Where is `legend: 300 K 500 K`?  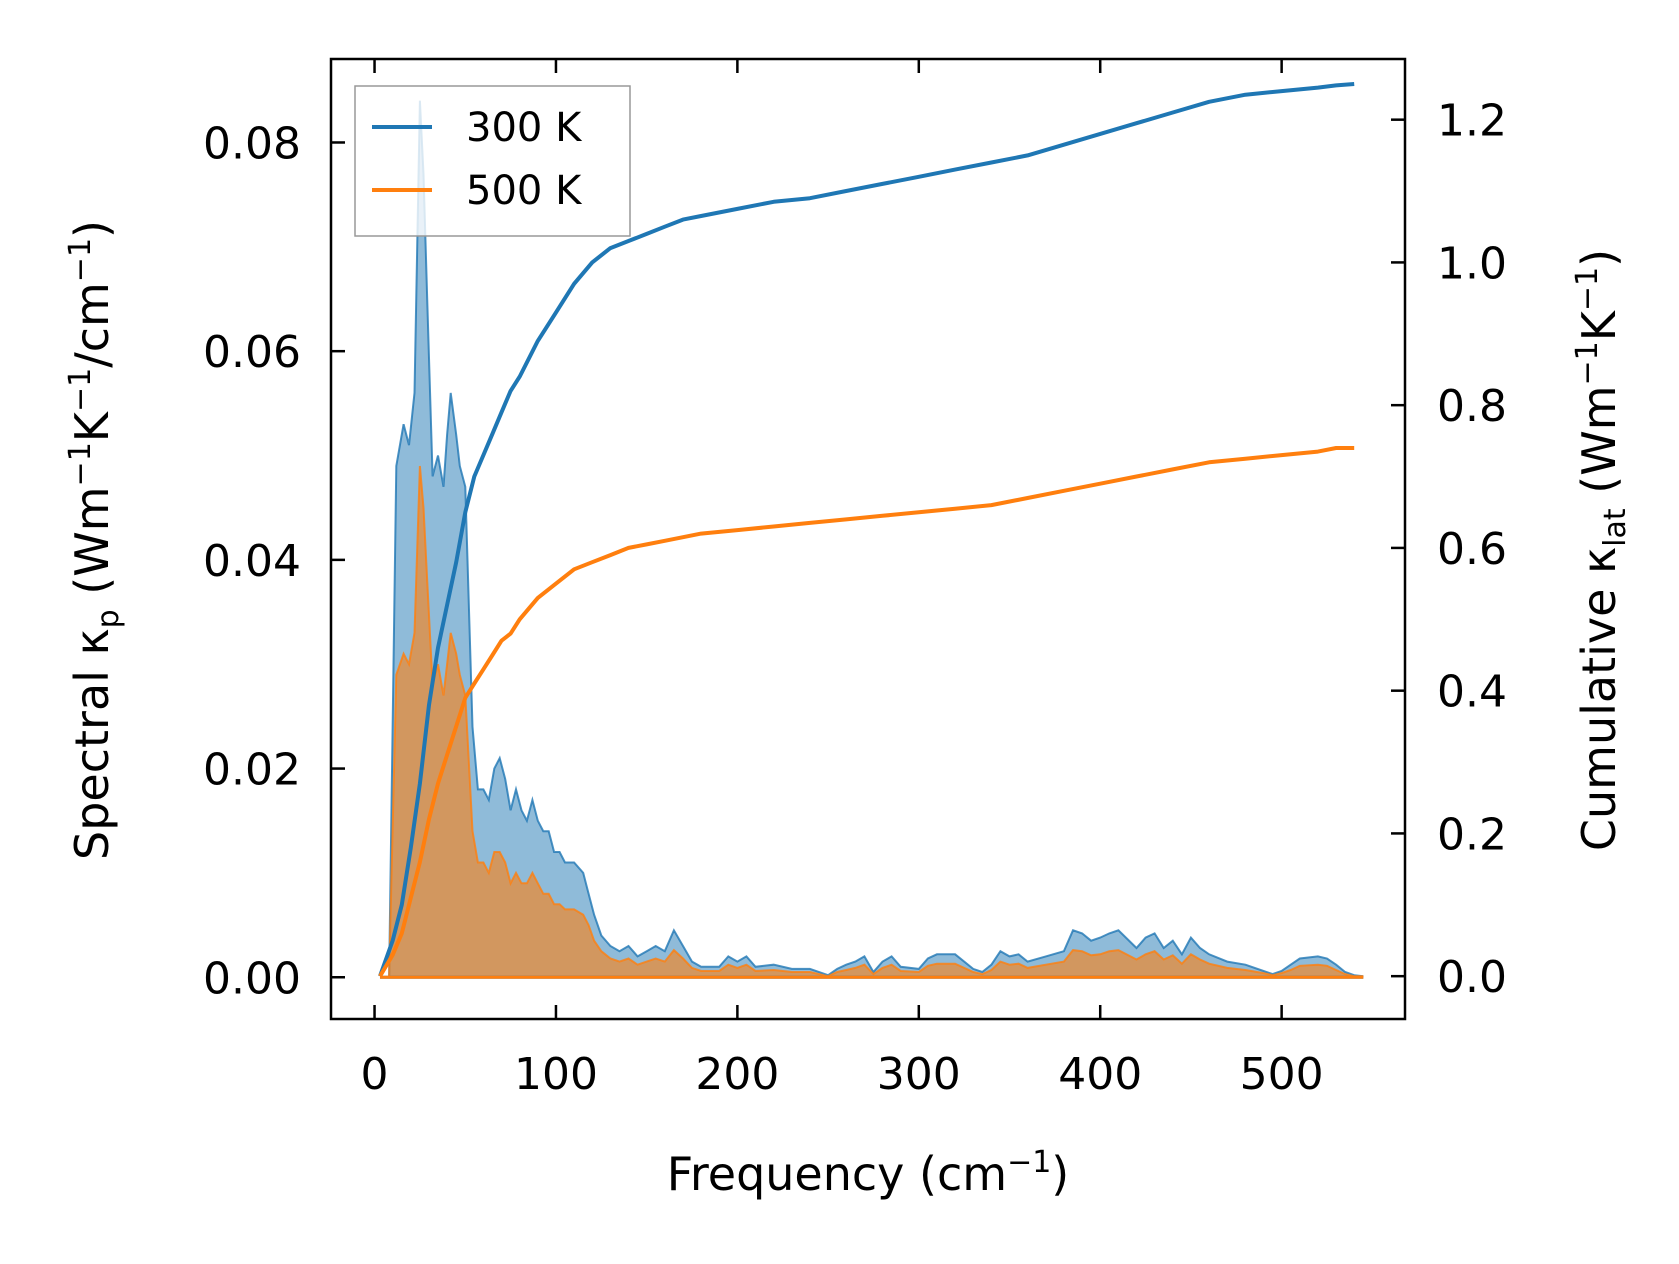
legend: 300 K 500 K is located at coordinates (492, 161).